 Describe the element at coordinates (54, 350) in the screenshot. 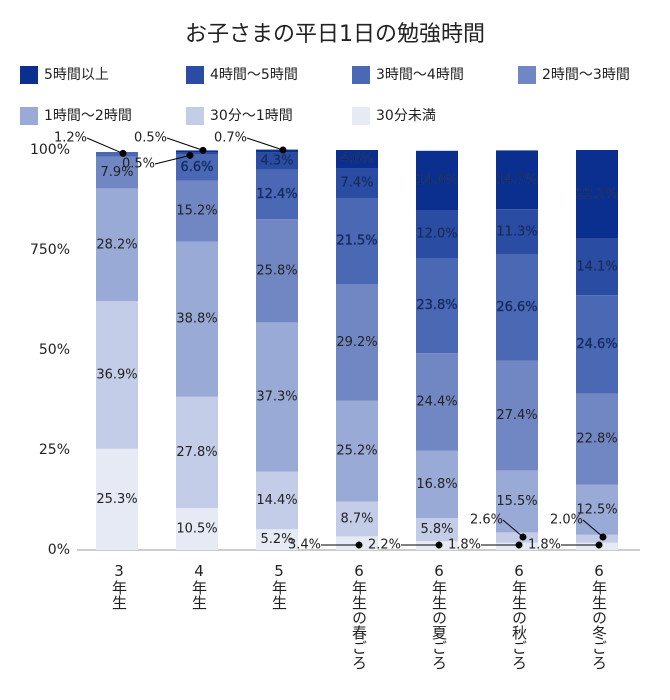

I see `y-tick-label: 50%` at that location.